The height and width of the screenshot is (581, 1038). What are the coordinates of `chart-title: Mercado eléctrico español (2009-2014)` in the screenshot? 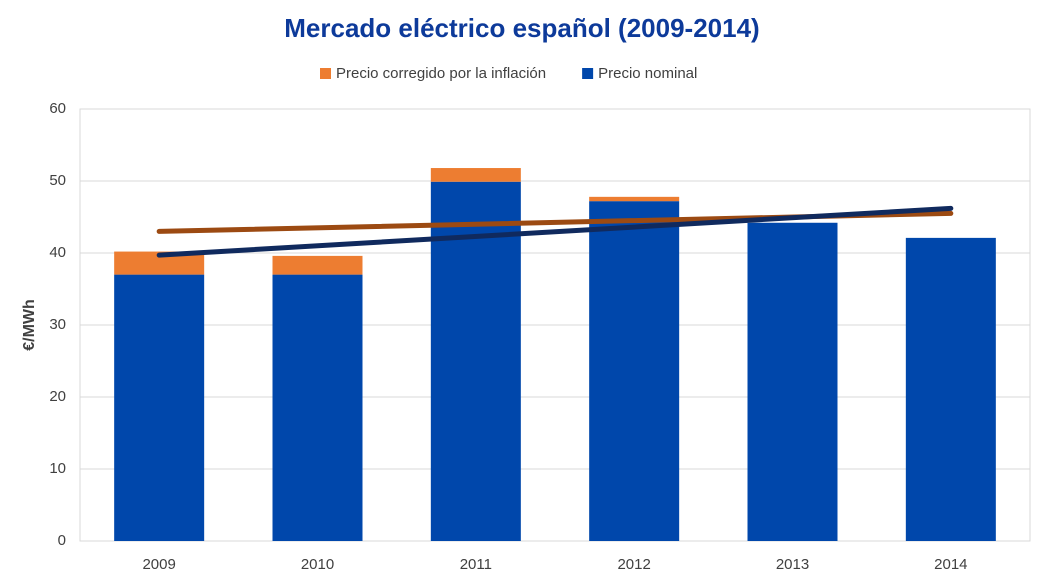 It's located at (521, 28).